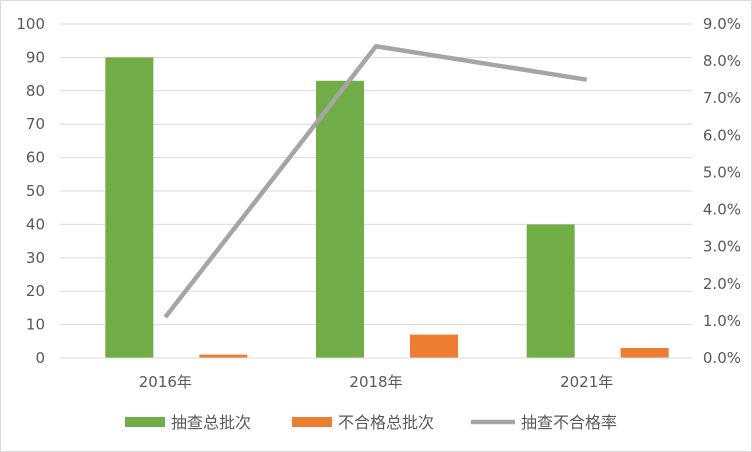  I want to click on y-left-tick-label: 10, so click(35, 325).